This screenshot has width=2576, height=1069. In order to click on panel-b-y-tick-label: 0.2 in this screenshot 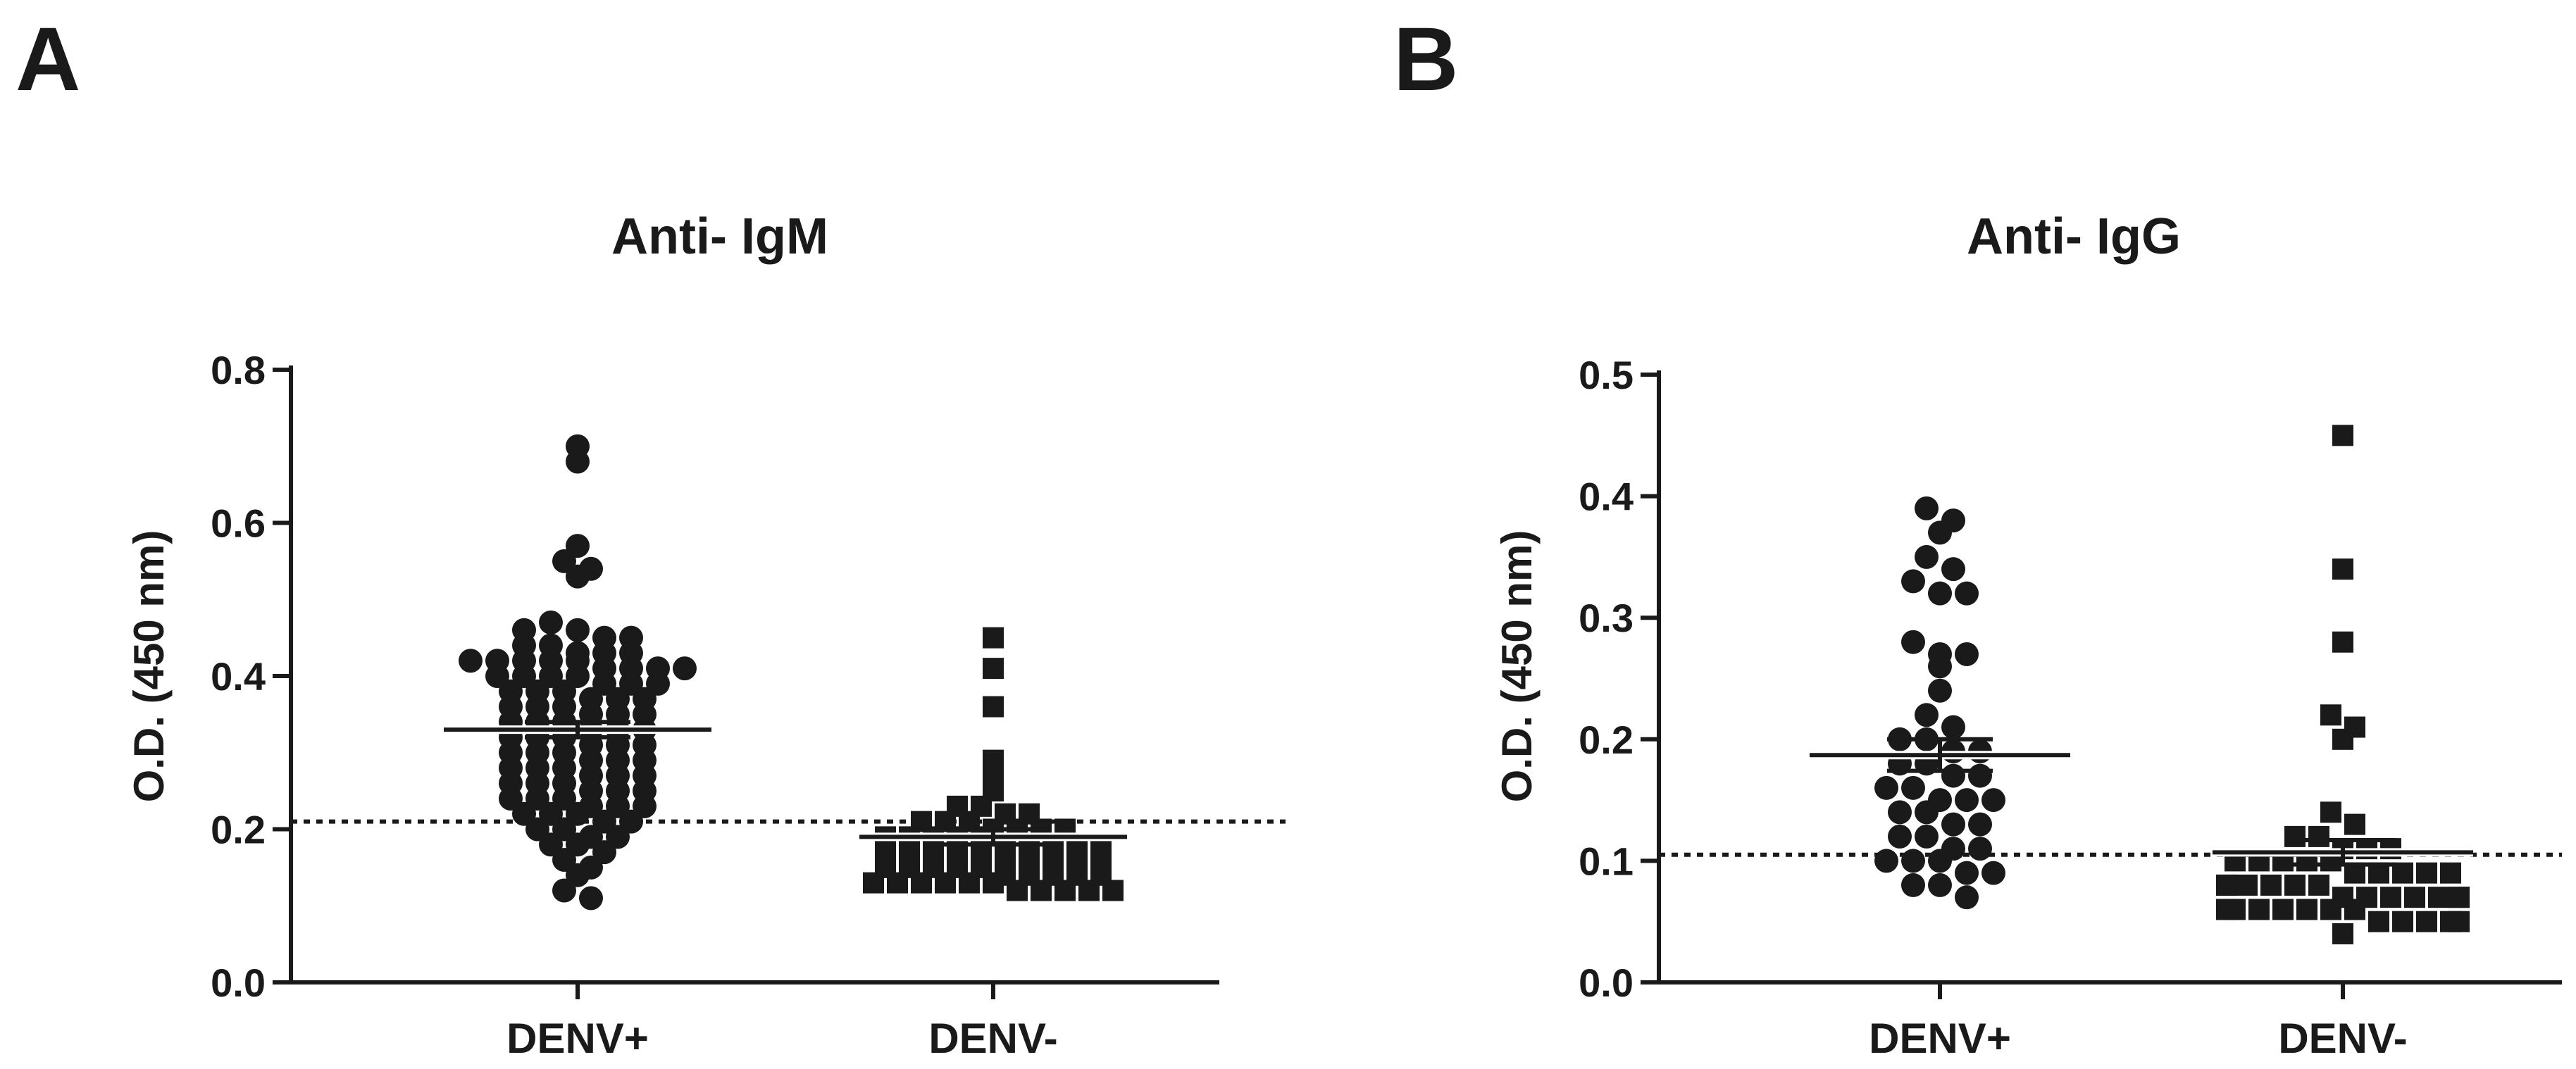, I will do `click(1606, 740)`.